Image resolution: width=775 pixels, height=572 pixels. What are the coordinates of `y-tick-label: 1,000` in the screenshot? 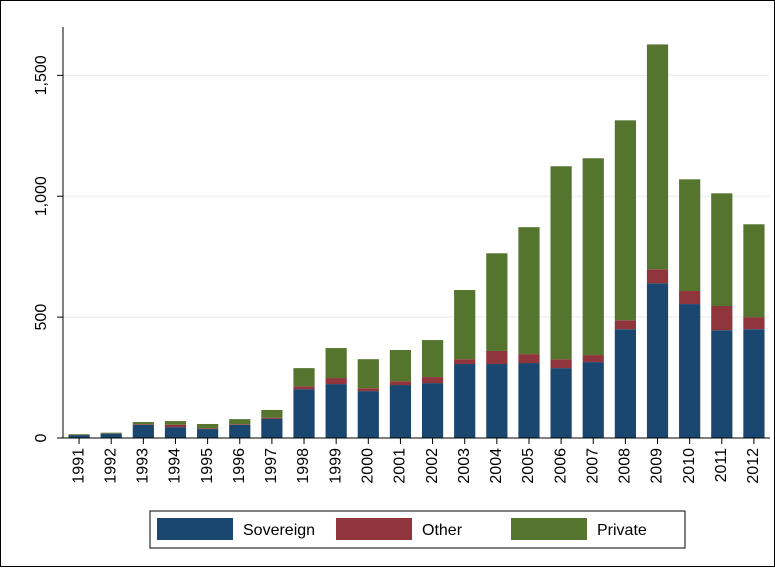 It's located at (41, 196).